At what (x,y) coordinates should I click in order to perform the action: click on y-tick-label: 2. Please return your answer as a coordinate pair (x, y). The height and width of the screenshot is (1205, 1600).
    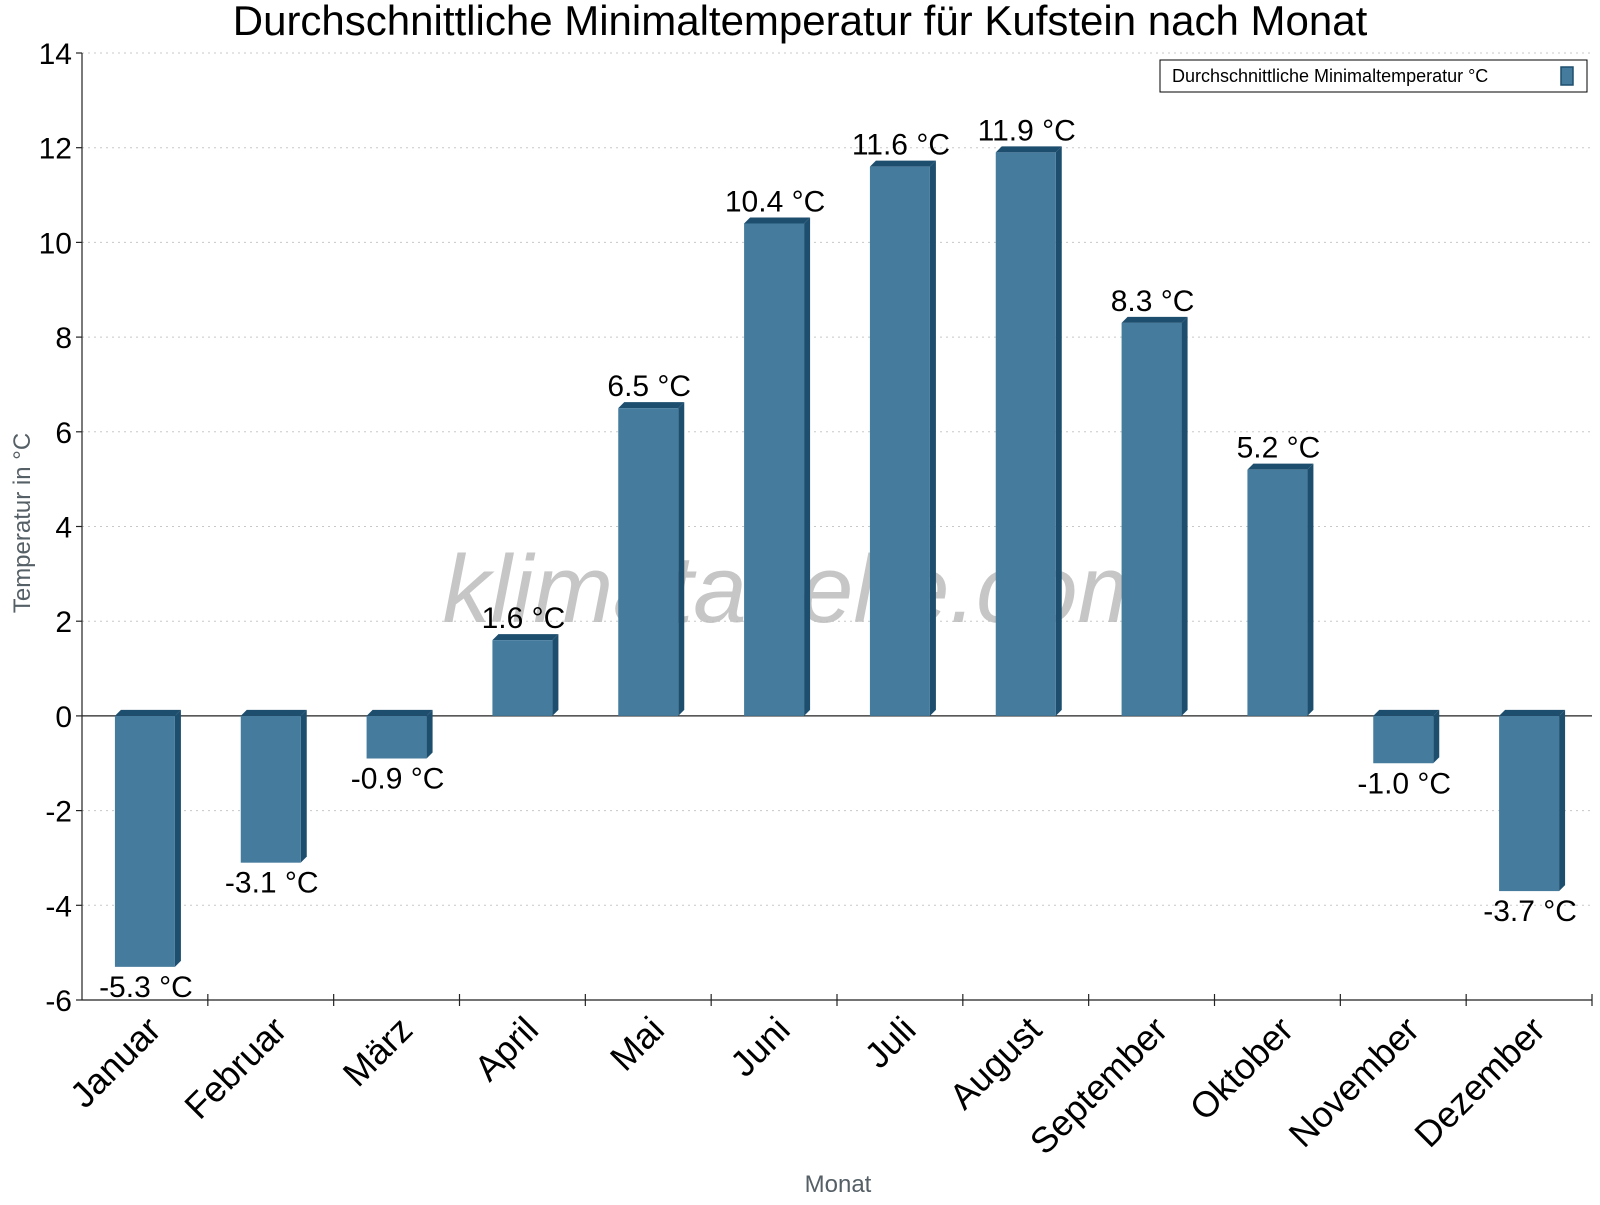
    Looking at the image, I should click on (63, 622).